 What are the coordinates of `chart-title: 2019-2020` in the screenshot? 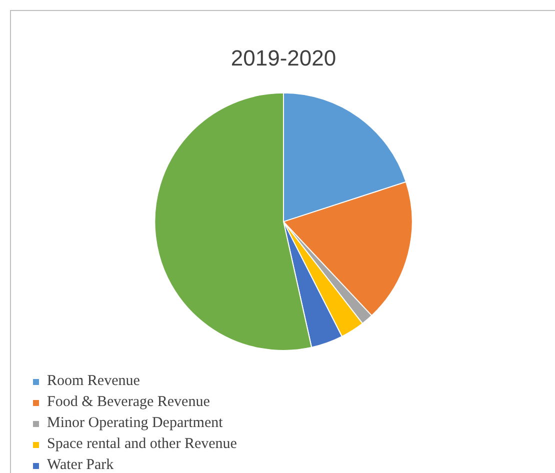 It's located at (283, 57).